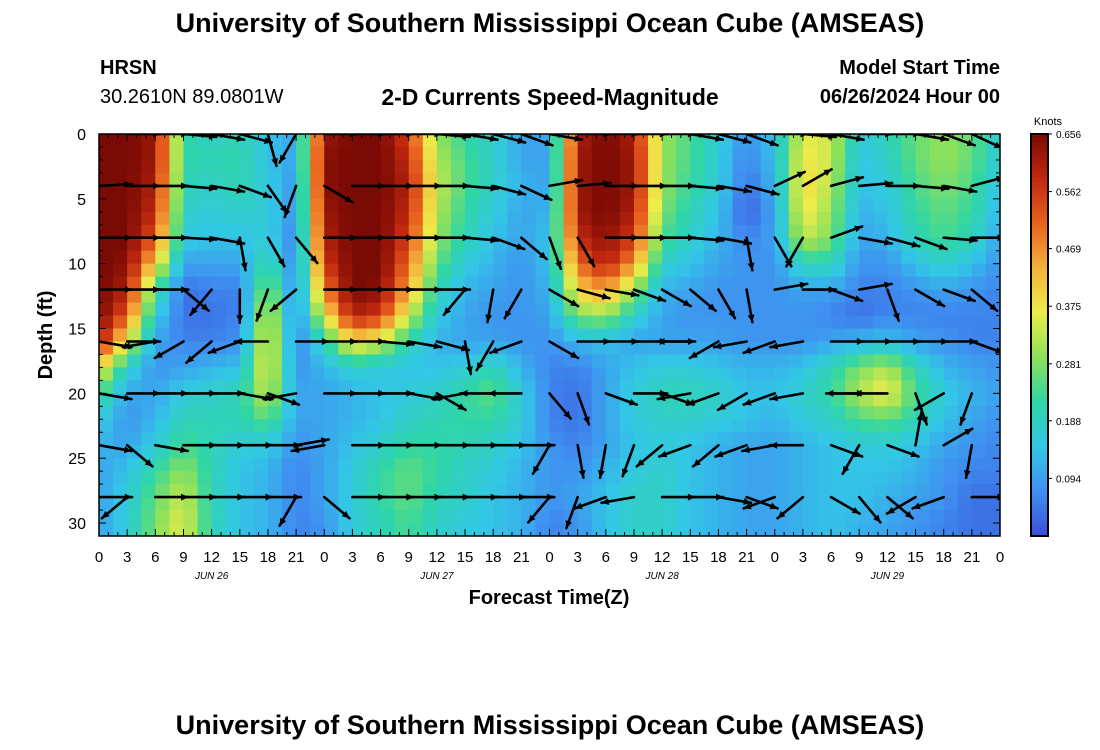 Image resolution: width=1100 pixels, height=750 pixels. Describe the element at coordinates (746, 557) in the screenshot. I see `x-tick-label: 21` at that location.